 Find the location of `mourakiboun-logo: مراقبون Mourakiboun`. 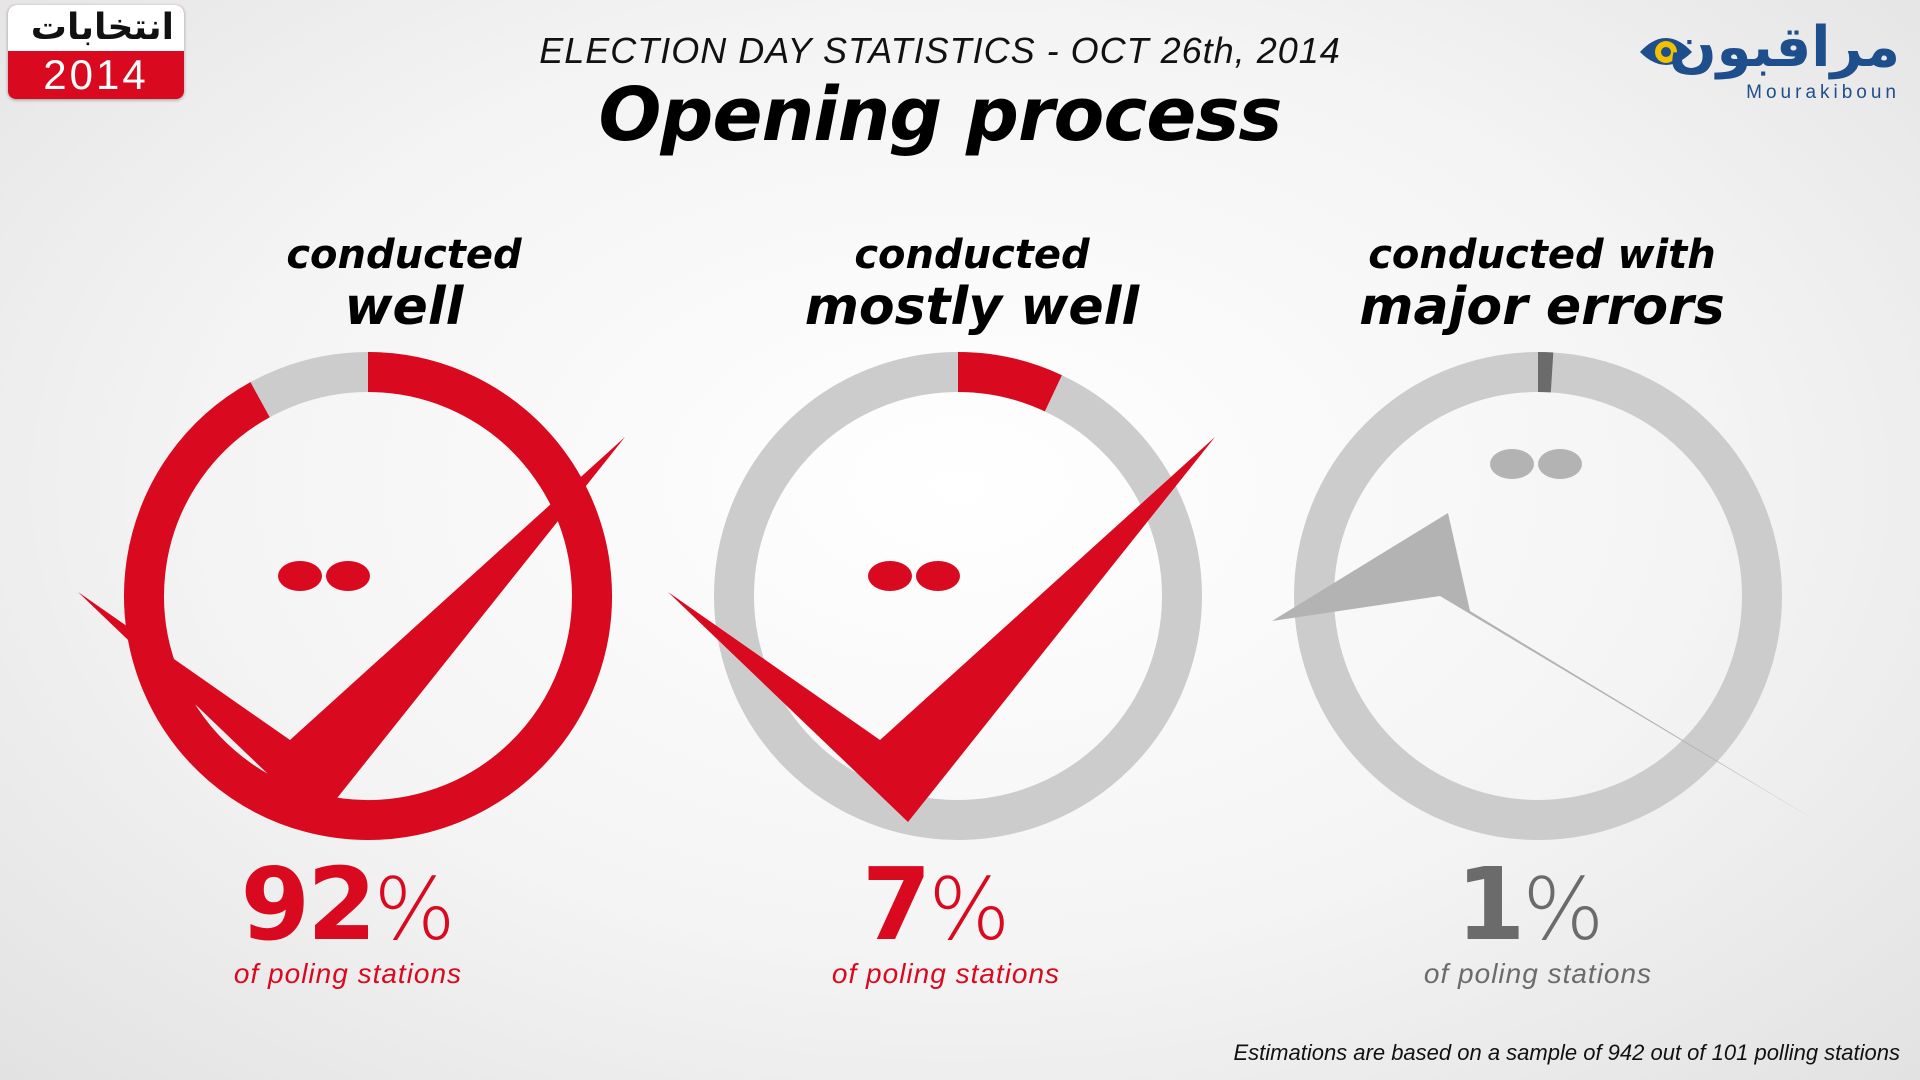

mourakiboun-logo: مراقبون Mourakiboun is located at coordinates (1750, 63).